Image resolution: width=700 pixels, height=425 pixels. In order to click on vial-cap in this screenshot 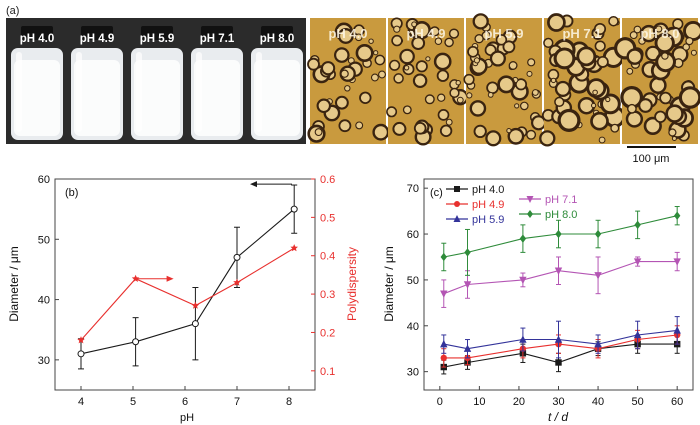, I will do `click(37, 33)`.